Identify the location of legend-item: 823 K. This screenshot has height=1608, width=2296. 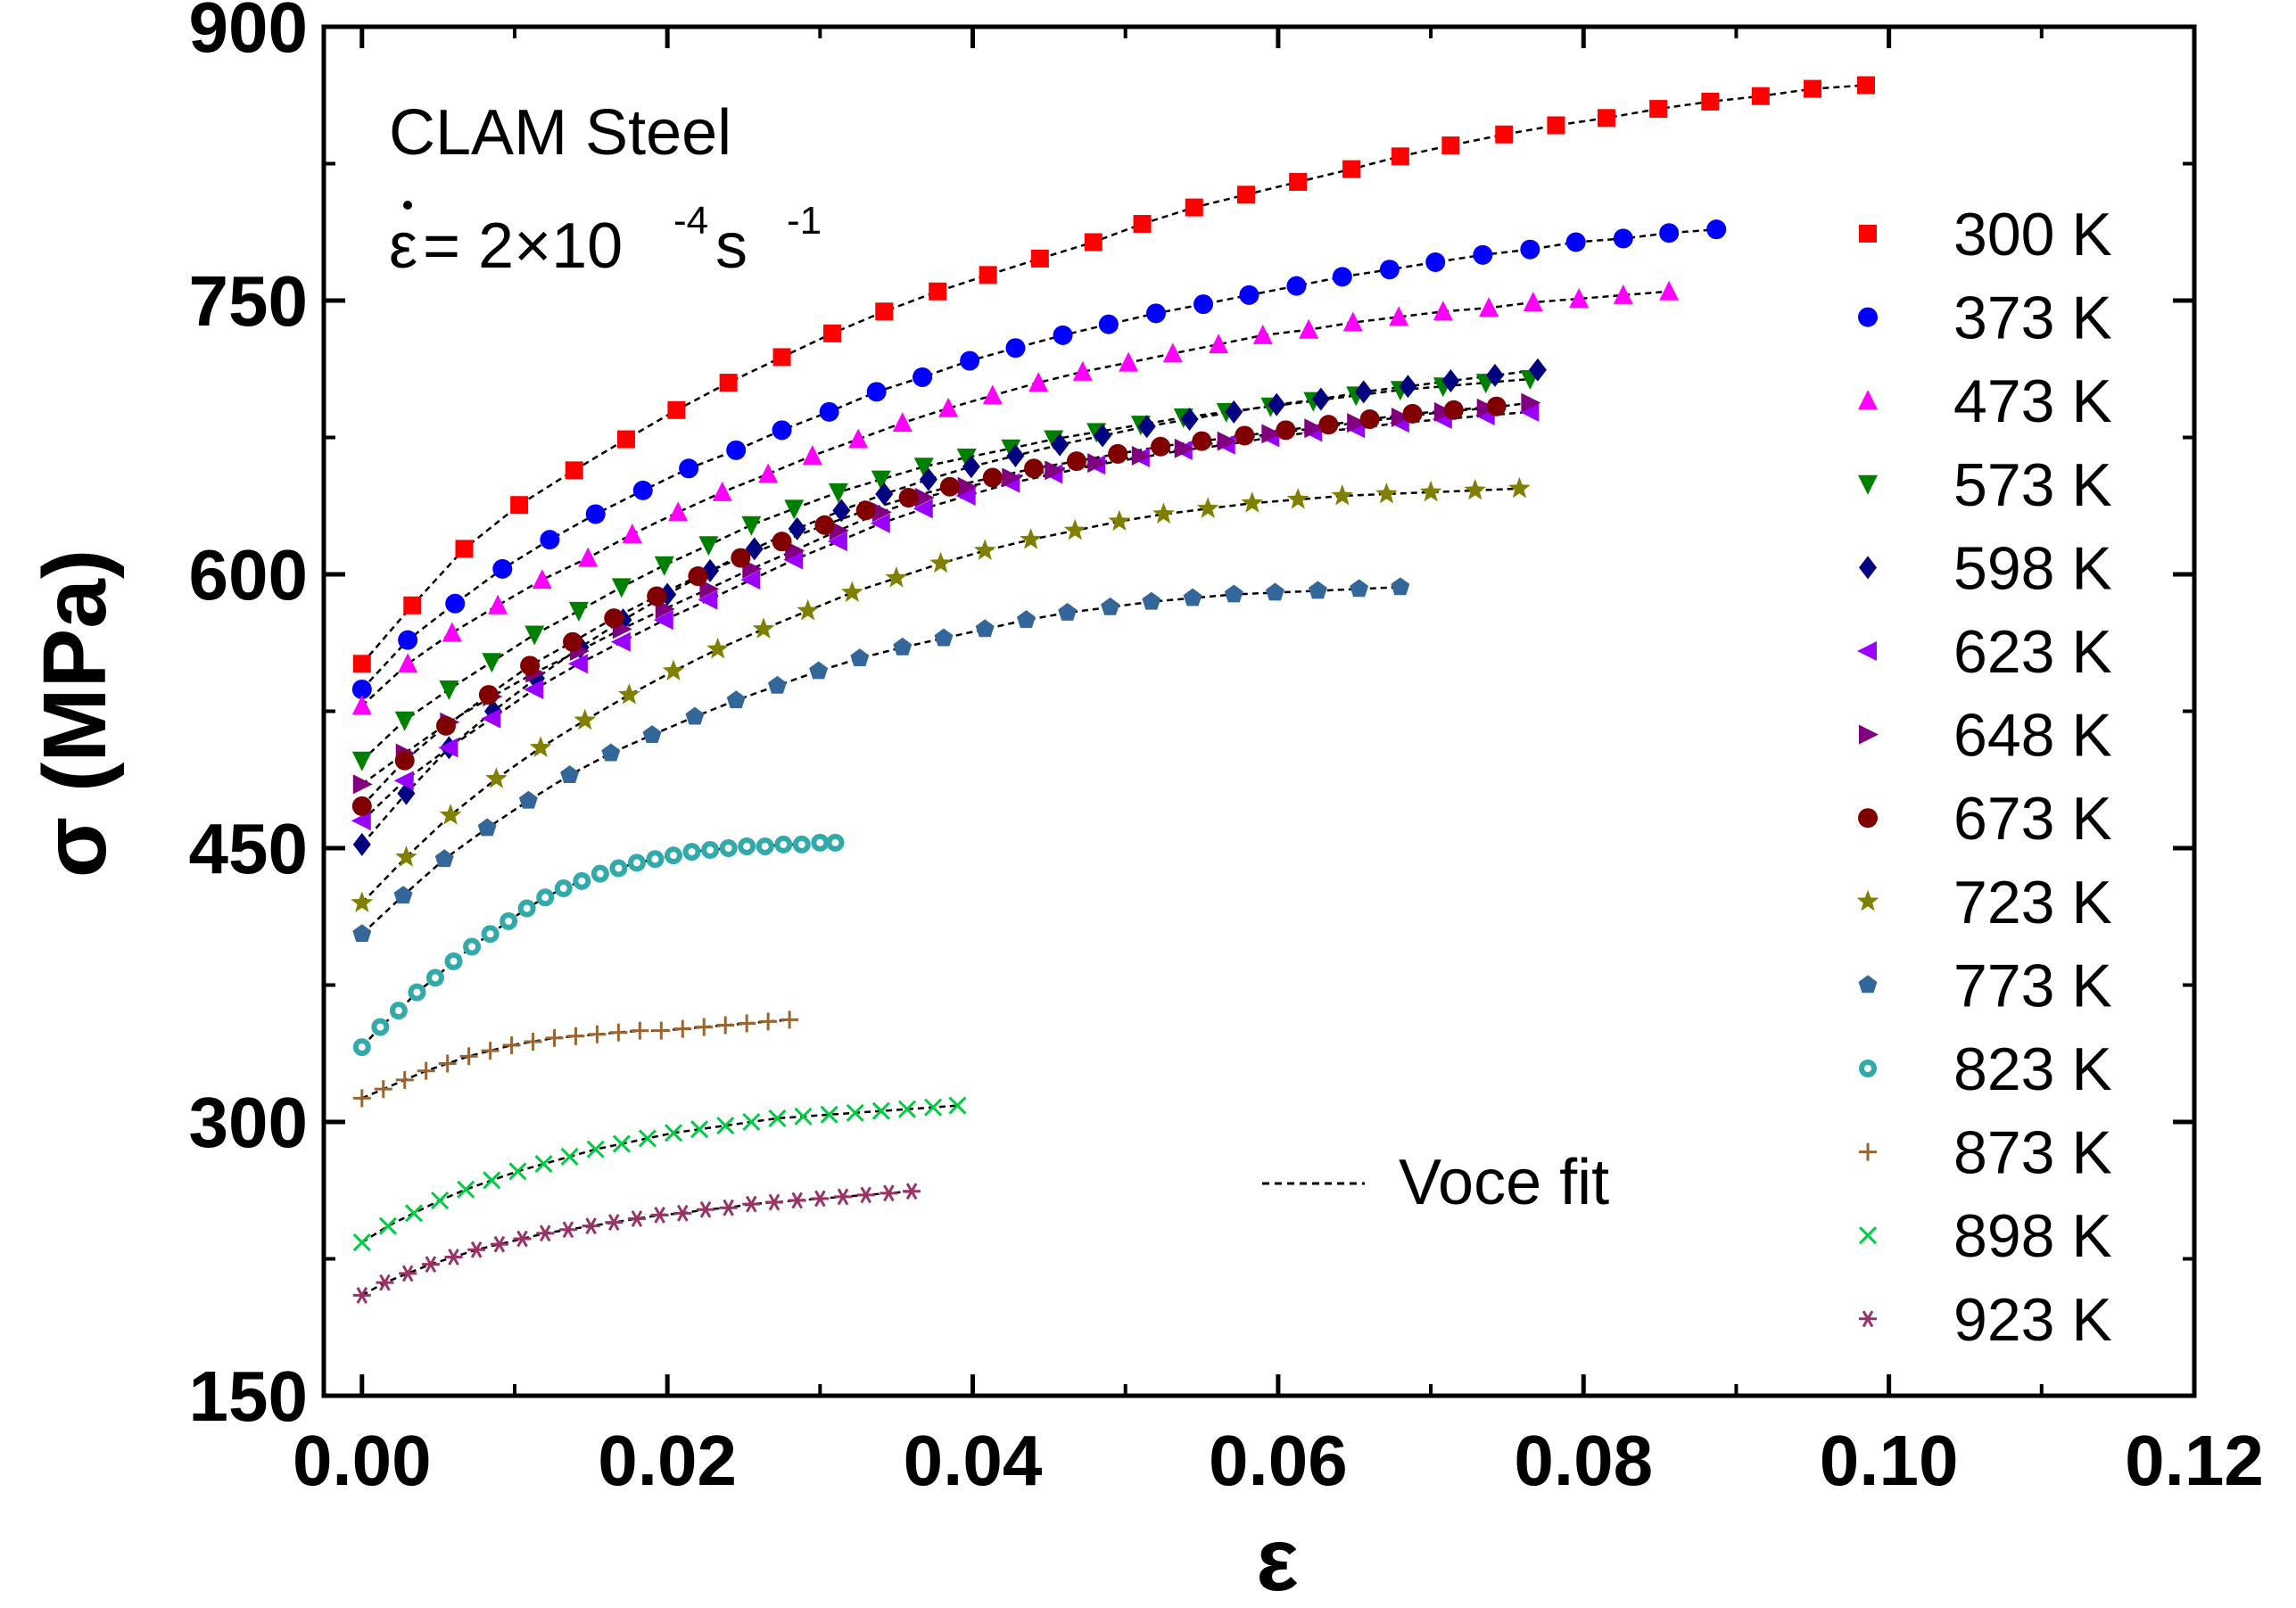
(1985, 1069).